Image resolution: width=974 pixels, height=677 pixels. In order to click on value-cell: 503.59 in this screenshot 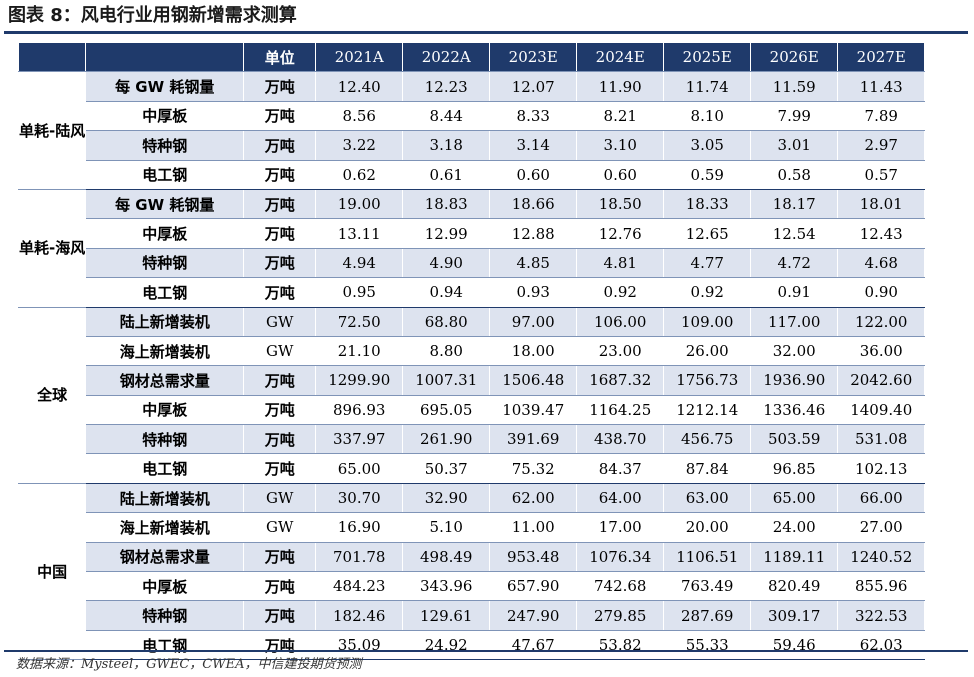, I will do `click(794, 439)`.